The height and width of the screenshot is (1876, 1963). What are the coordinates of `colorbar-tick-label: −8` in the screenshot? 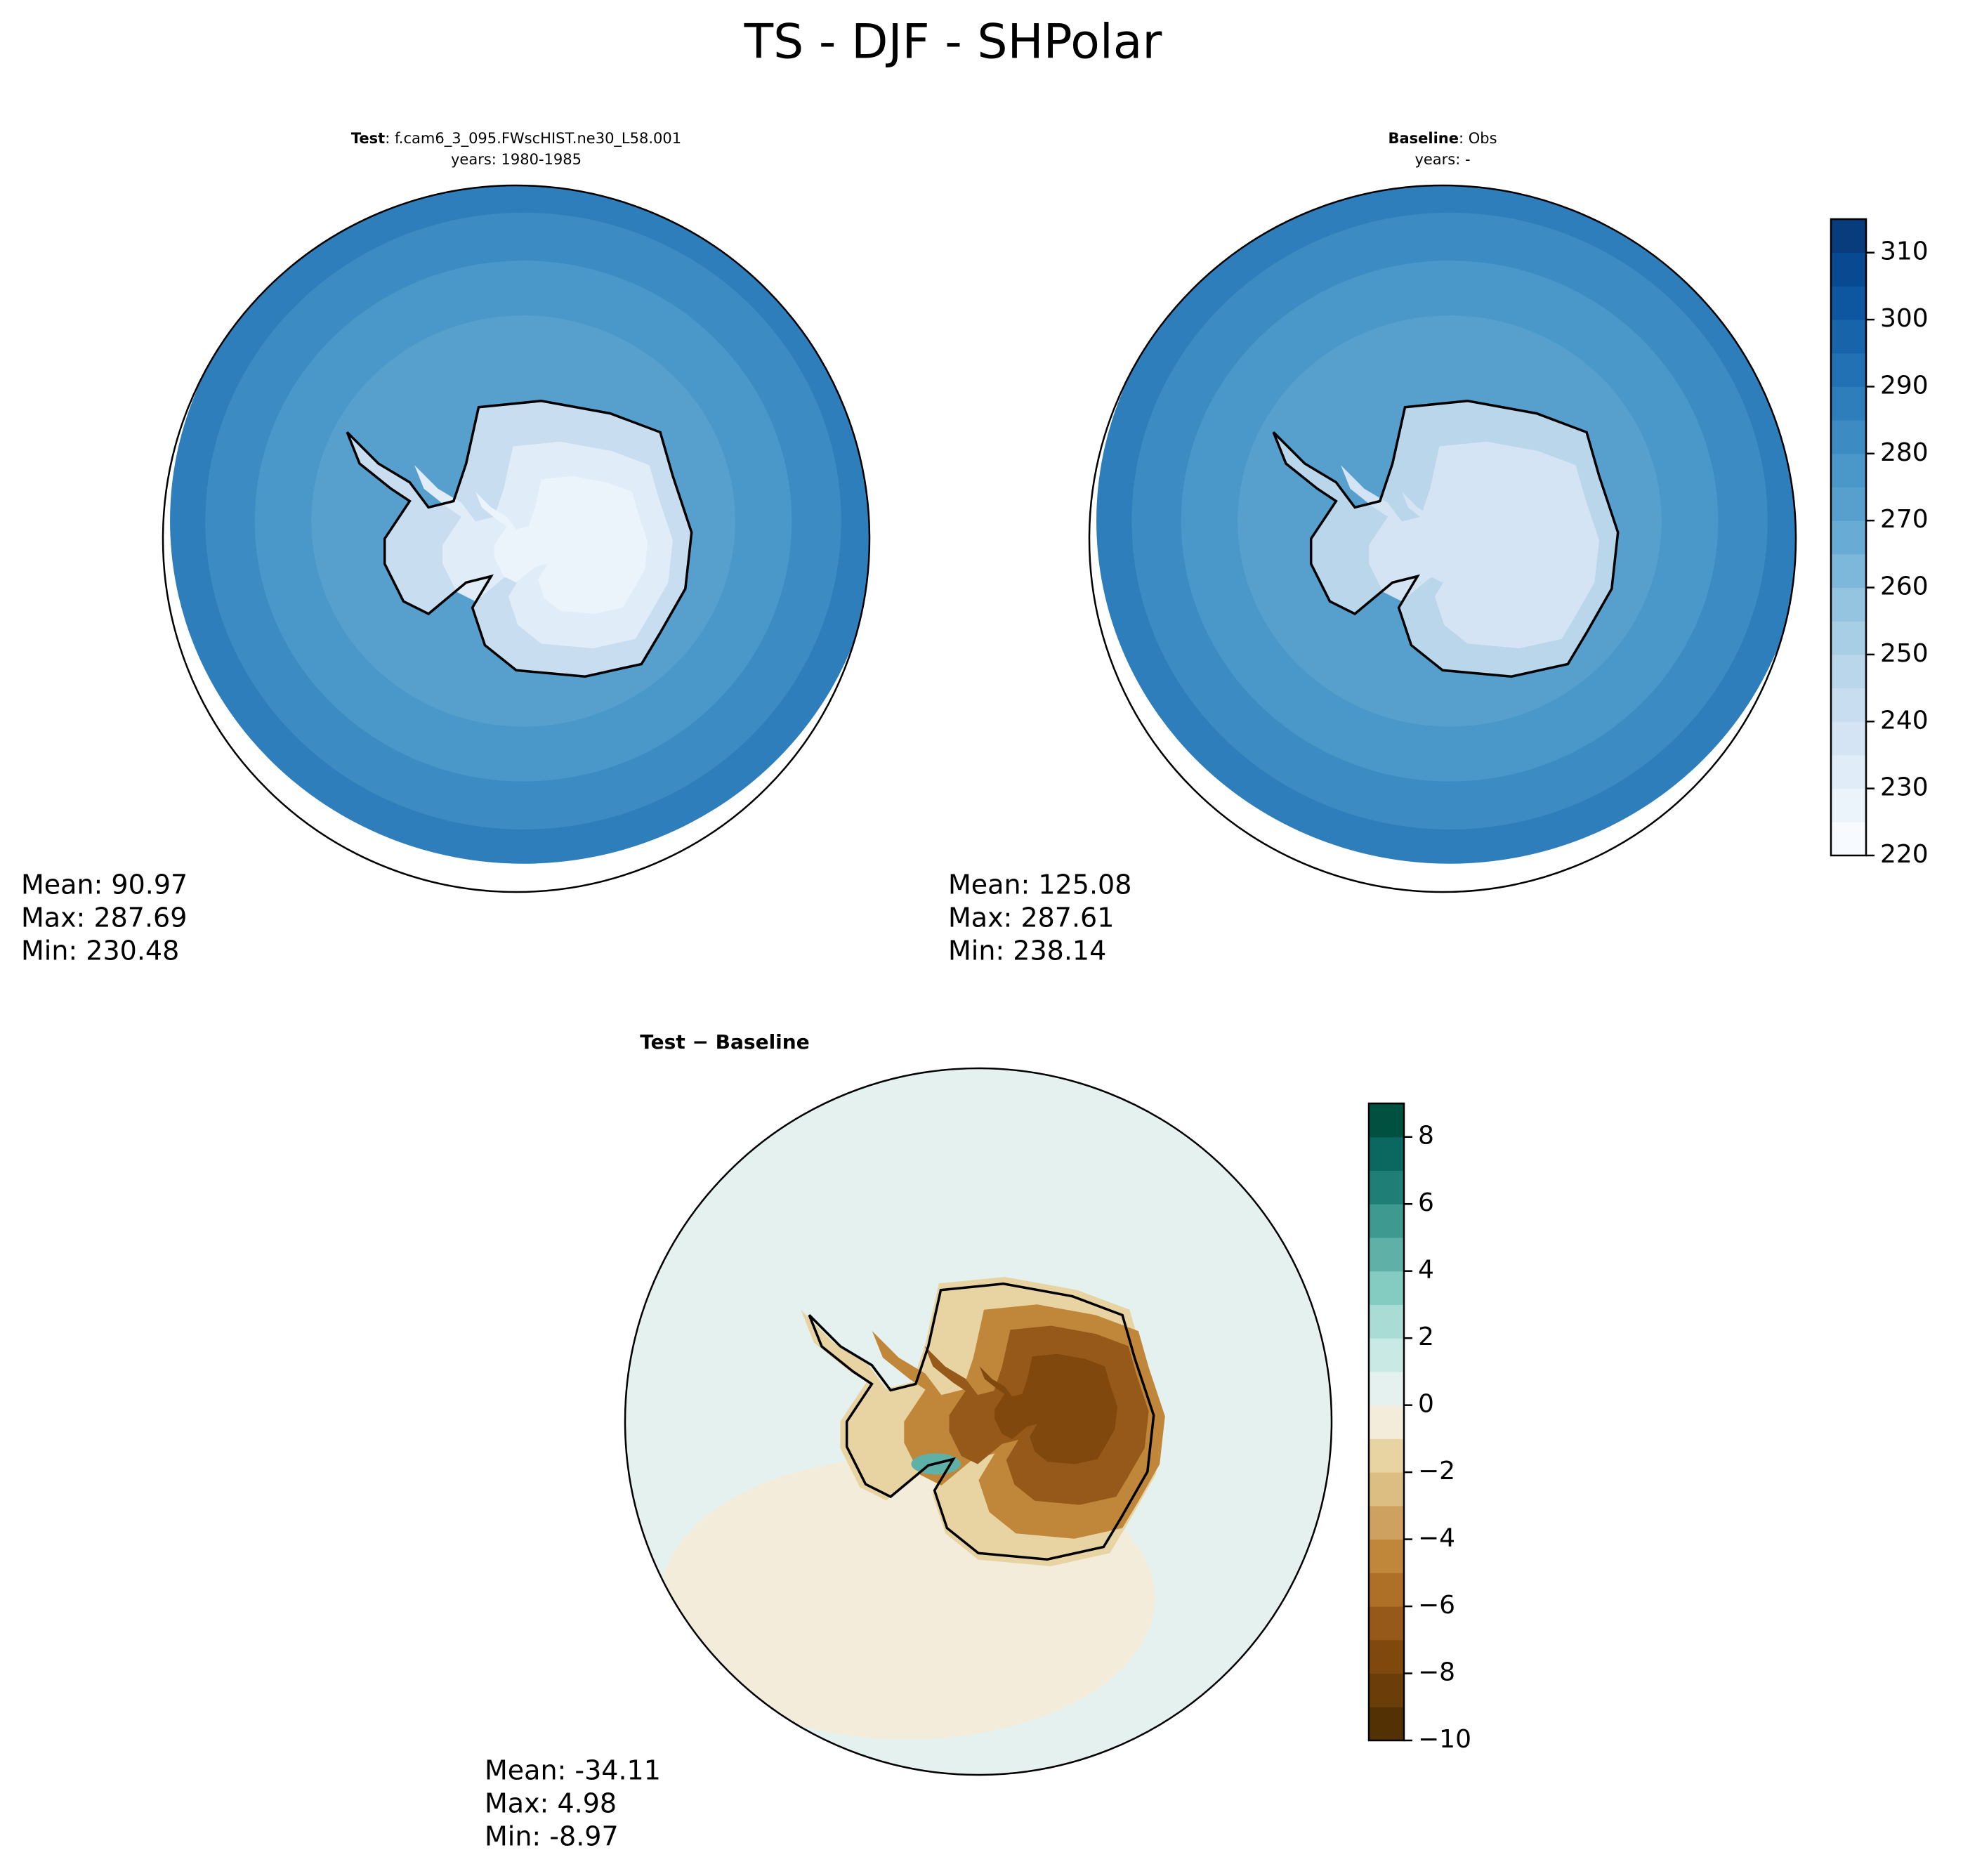 It's located at (1436, 1672).